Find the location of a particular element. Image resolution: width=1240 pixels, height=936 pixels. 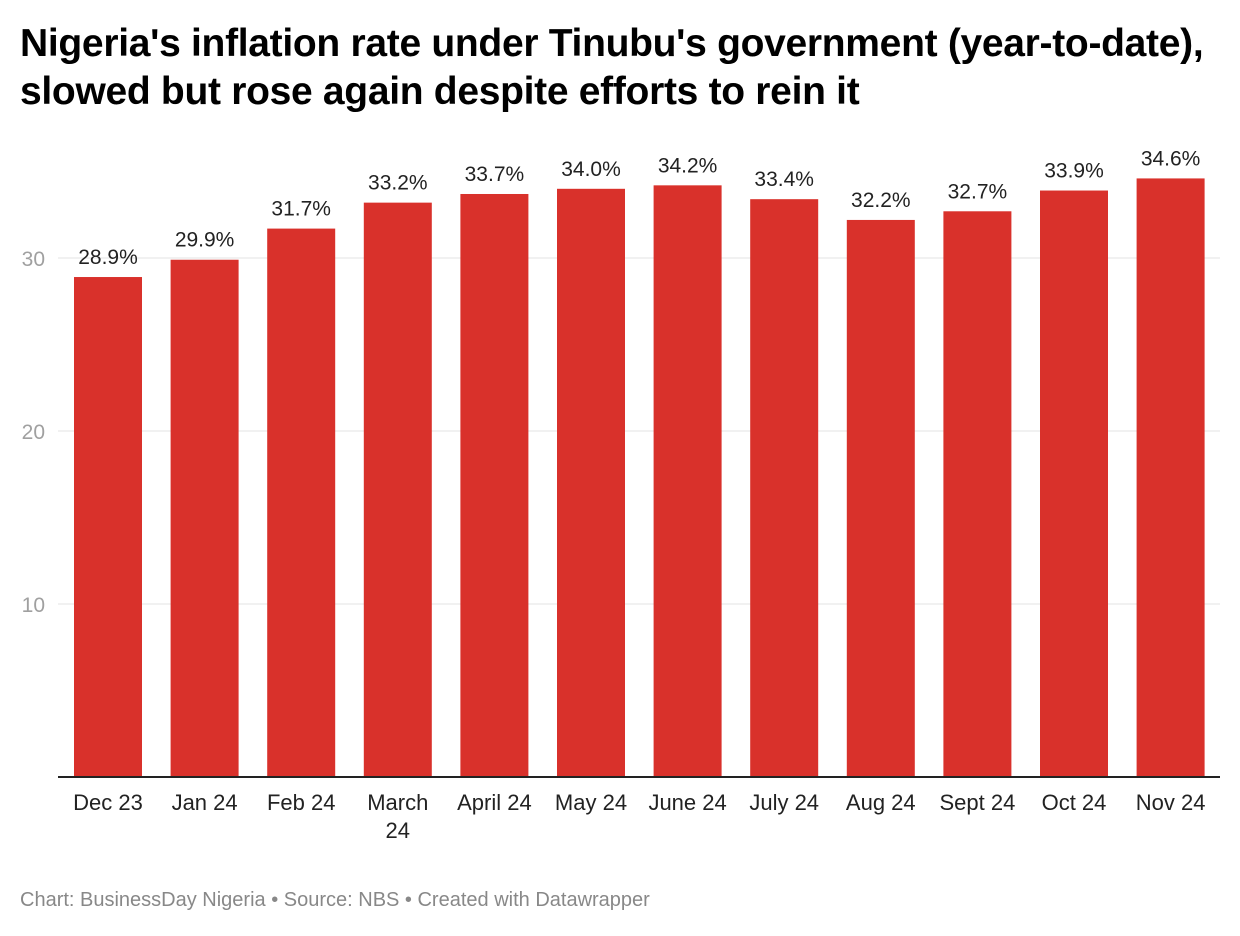

x-tick-label: Jan 24 is located at coordinates (205, 802).